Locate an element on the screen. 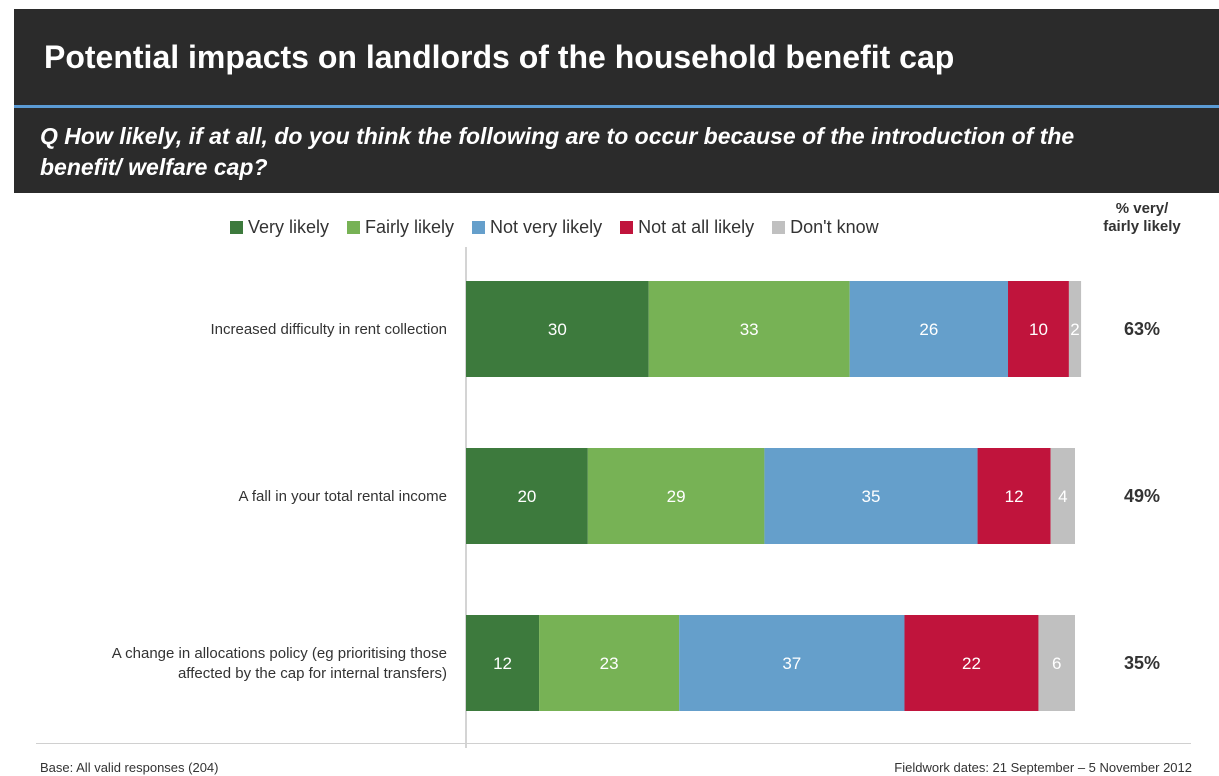 Image resolution: width=1219 pixels, height=776 pixels. data-label: 33 is located at coordinates (749, 329).